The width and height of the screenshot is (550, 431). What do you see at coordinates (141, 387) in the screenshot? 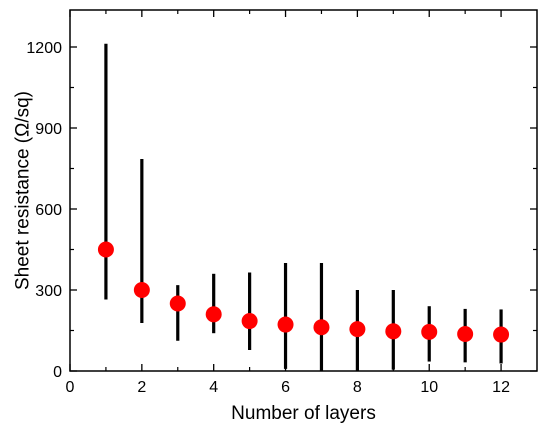
I see `x-tick-label: 2` at bounding box center [141, 387].